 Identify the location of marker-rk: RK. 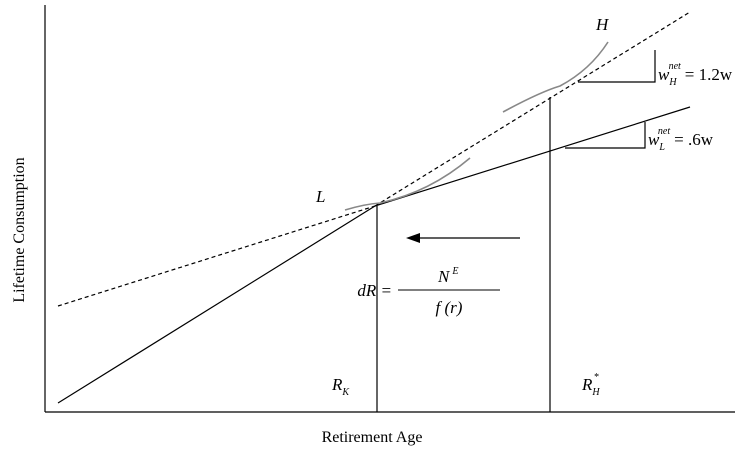
(340, 386).